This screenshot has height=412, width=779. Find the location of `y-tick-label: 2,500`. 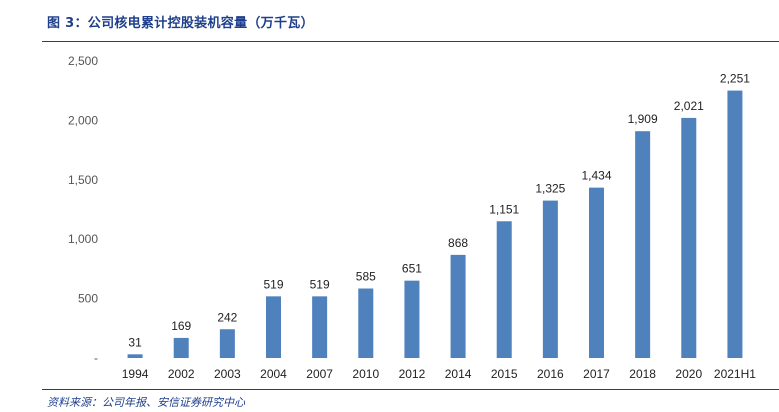

y-tick-label: 2,500 is located at coordinates (83, 61).